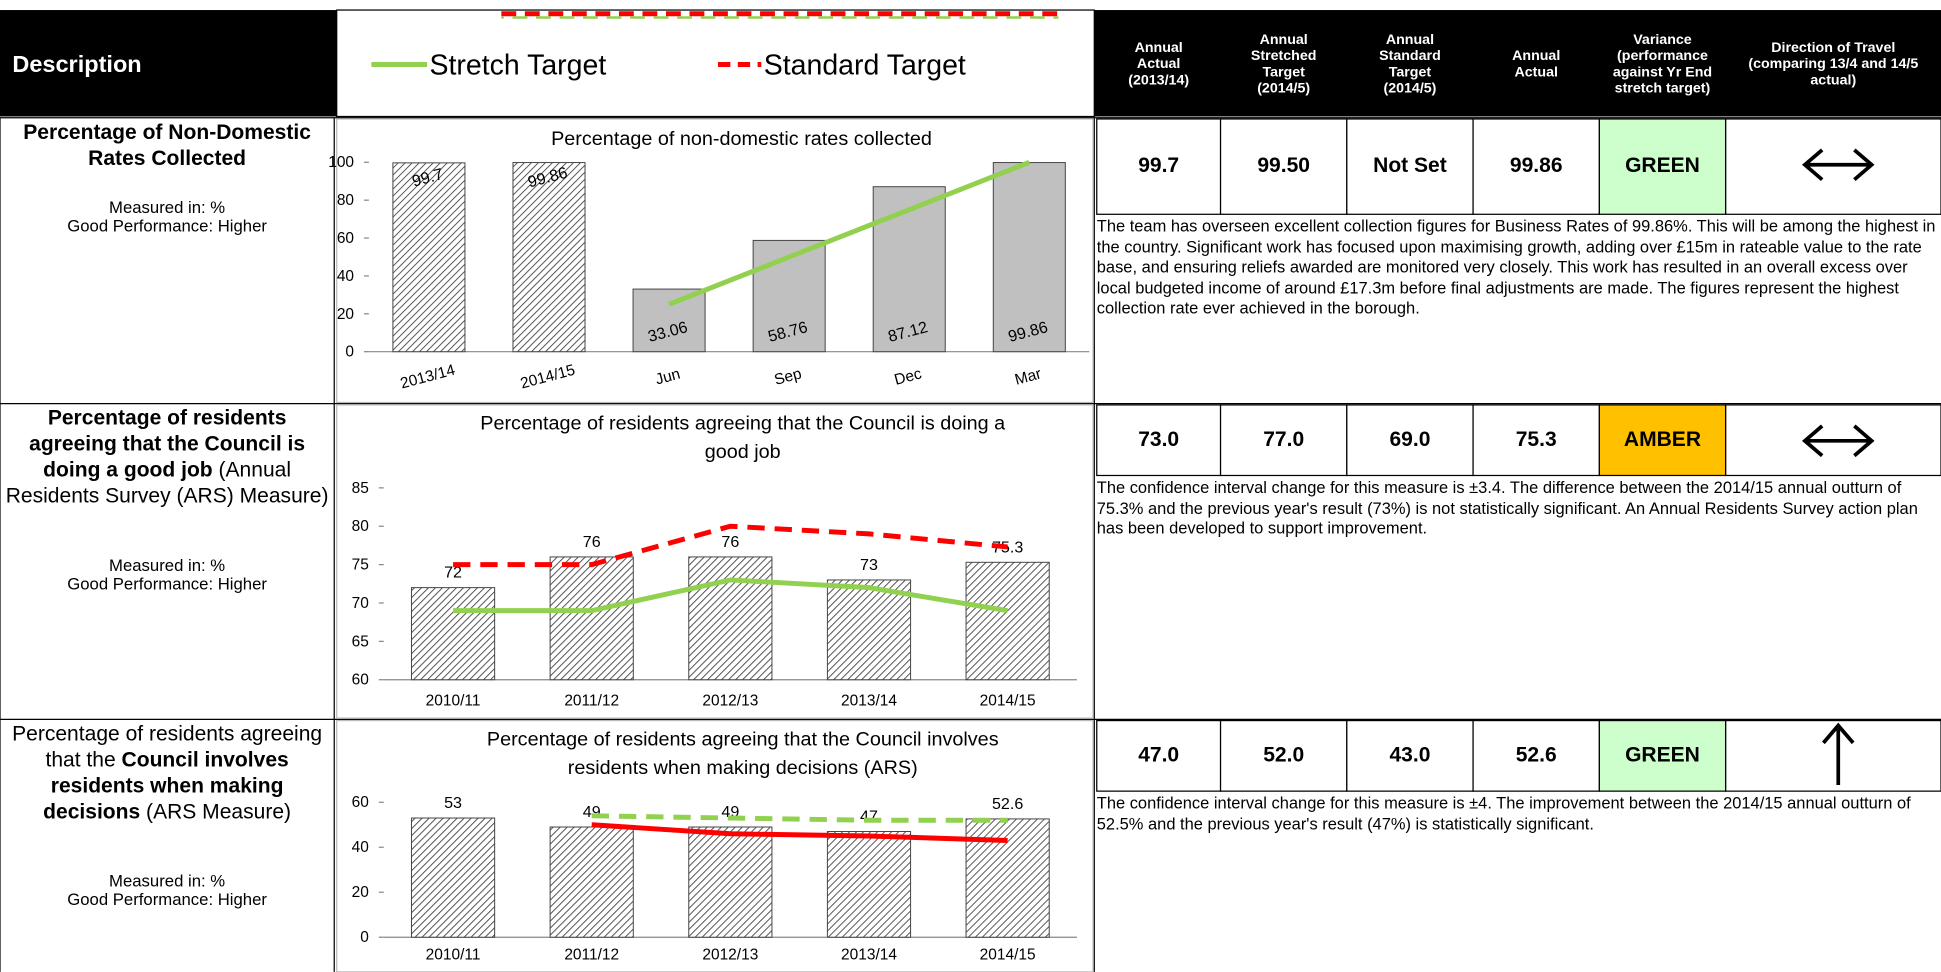  What do you see at coordinates (1008, 701) in the screenshot?
I see `x-tick-label: 2014/15` at bounding box center [1008, 701].